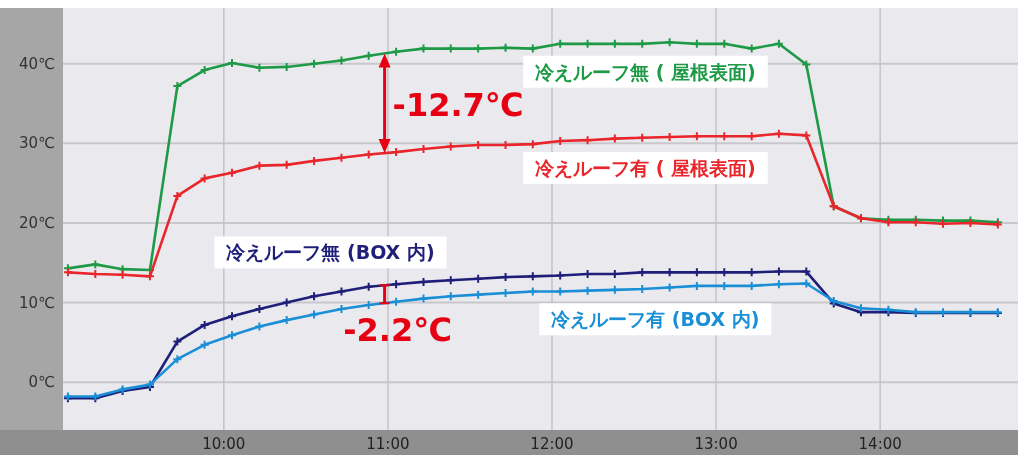 Image resolution: width=1018 pixels, height=455 pixels. Describe the element at coordinates (397, 330) in the screenshot. I see `annotation: -2.2℃` at that location.